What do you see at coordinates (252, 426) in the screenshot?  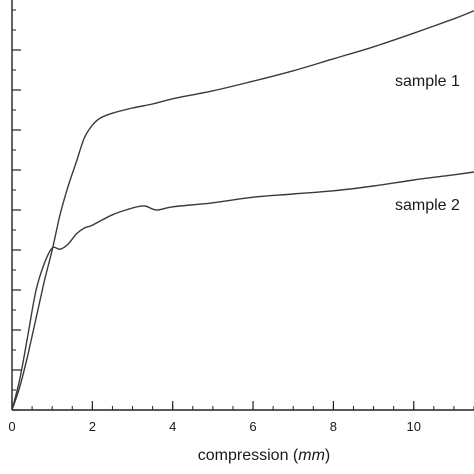 I see `x-tick-label: 6` at bounding box center [252, 426].